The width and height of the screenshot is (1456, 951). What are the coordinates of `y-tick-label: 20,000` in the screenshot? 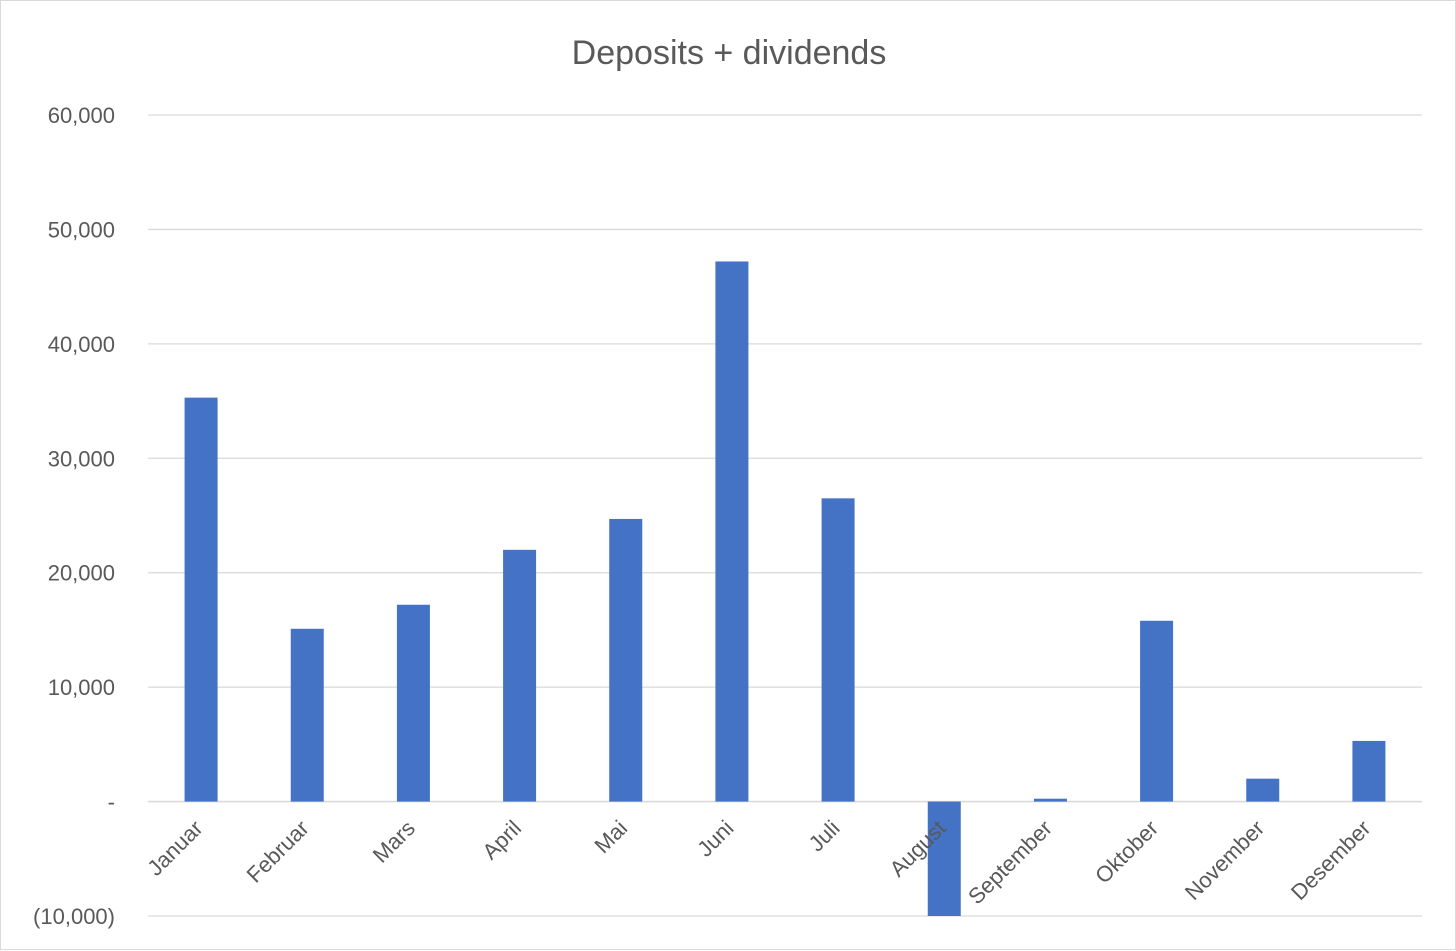 It's located at (81, 573).